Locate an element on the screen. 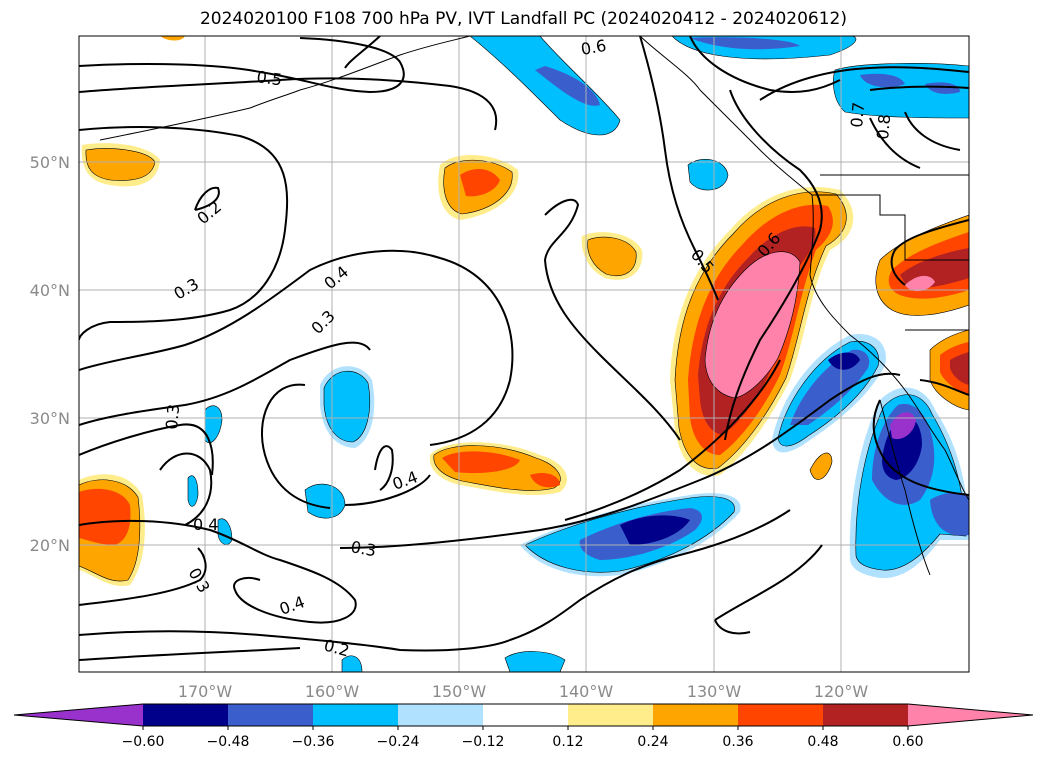  latitude-tick-labels: 50°N 40°N 30°N 20°N is located at coordinates (50, 354).